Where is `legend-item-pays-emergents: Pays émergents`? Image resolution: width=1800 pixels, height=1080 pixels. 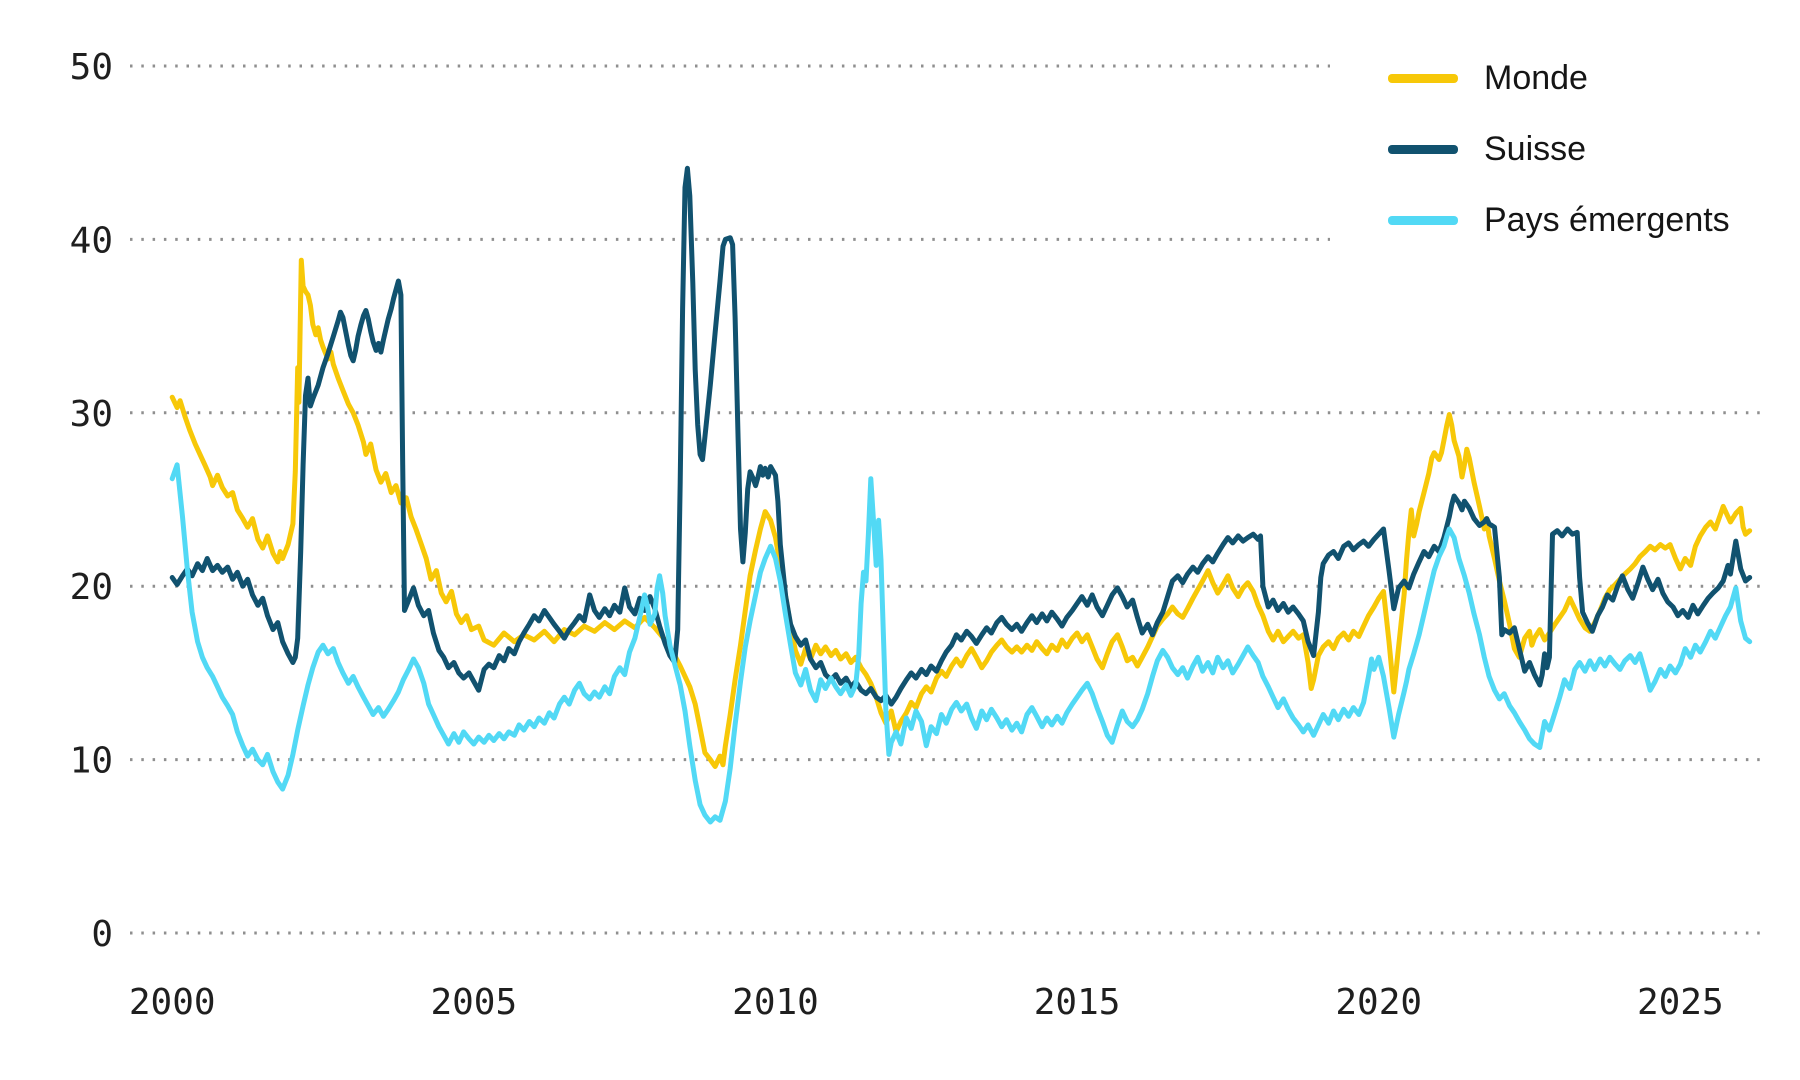 legend-item-pays-emergents: Pays émergents is located at coordinates (1577, 220).